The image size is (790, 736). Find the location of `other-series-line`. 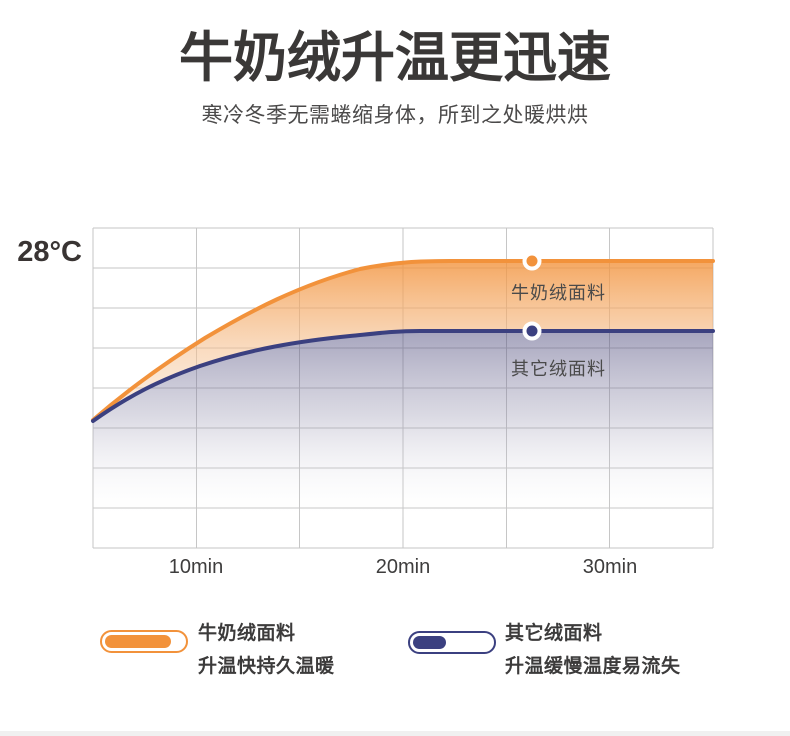

other-series-line is located at coordinates (403, 376).